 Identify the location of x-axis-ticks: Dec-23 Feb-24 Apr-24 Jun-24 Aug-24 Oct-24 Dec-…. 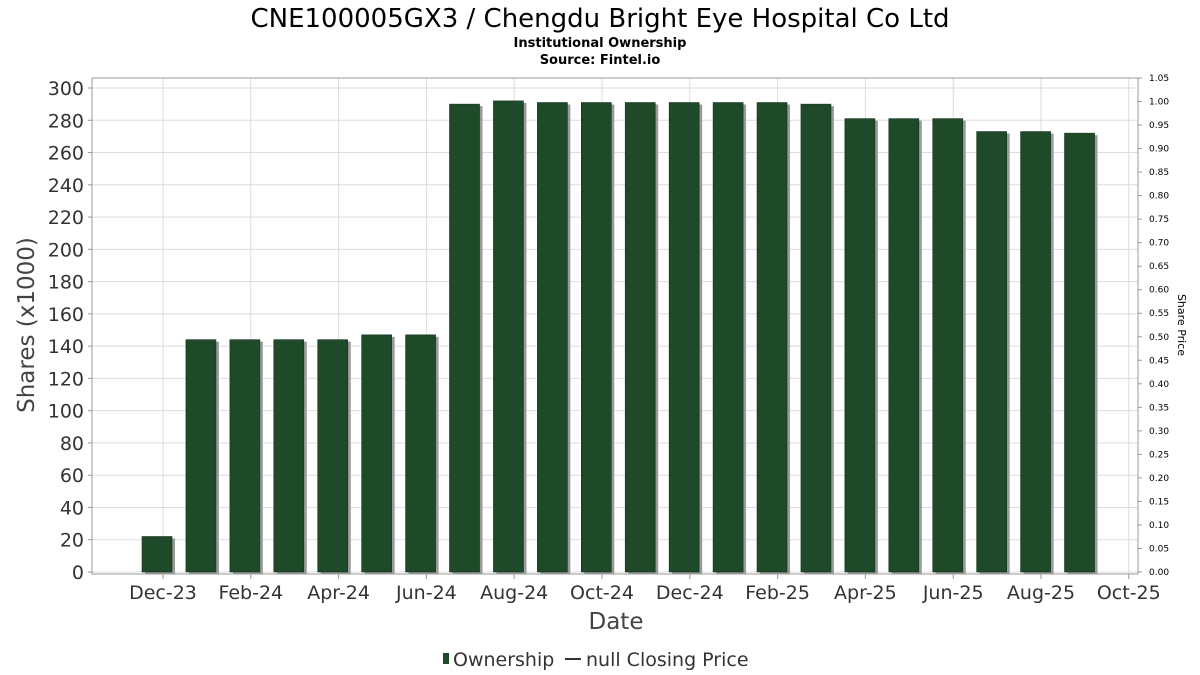
(645, 589).